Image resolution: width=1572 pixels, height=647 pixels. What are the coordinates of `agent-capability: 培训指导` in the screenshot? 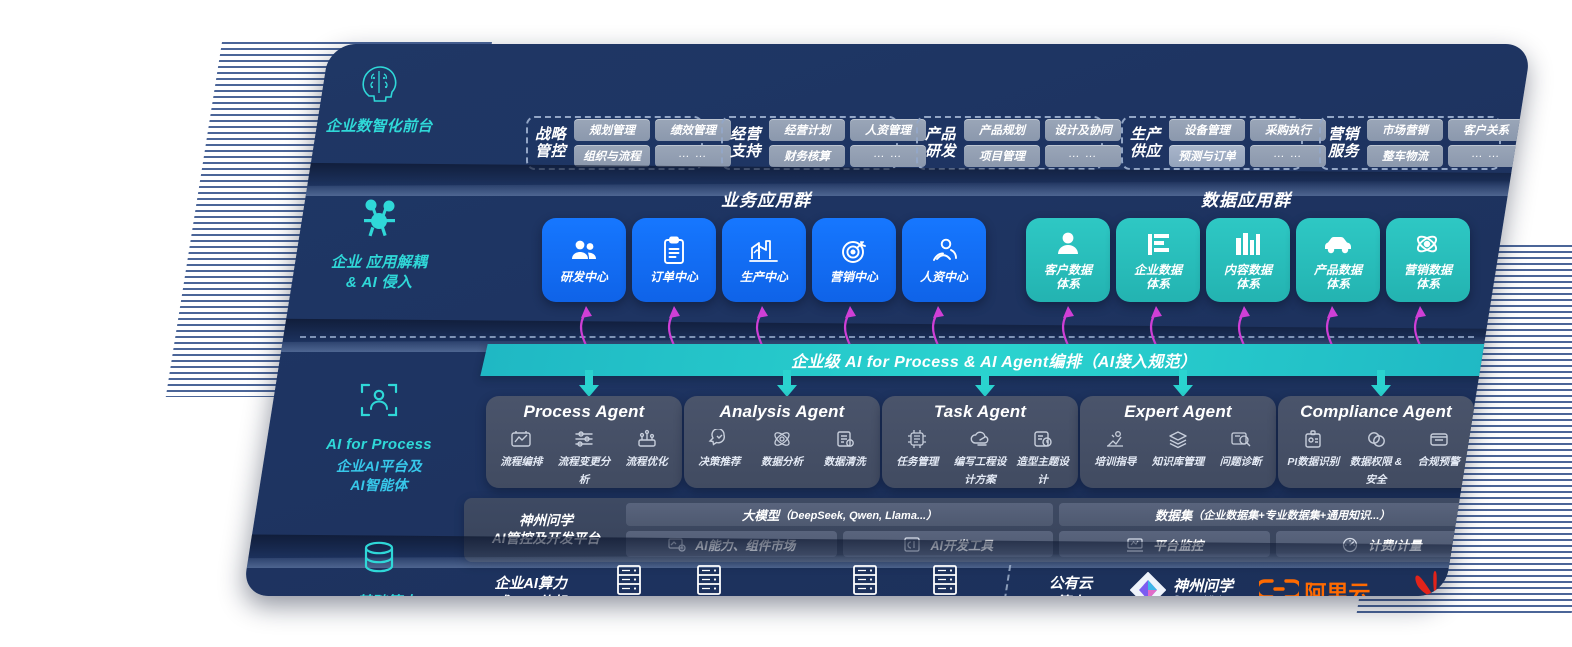 It's located at (1115, 448).